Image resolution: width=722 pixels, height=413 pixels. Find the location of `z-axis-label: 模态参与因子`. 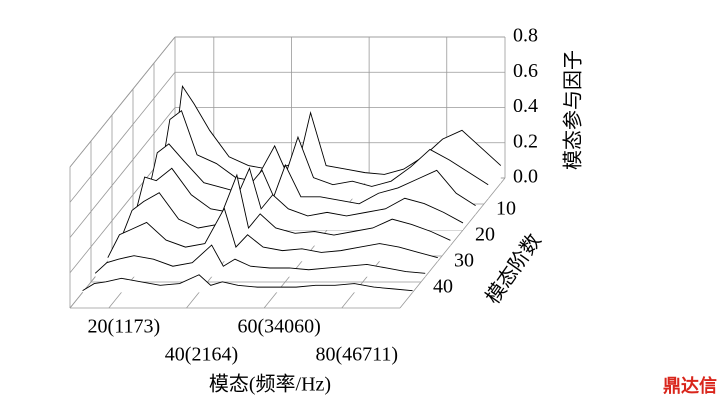

z-axis-label: 模态参与因子 is located at coordinates (573, 110).